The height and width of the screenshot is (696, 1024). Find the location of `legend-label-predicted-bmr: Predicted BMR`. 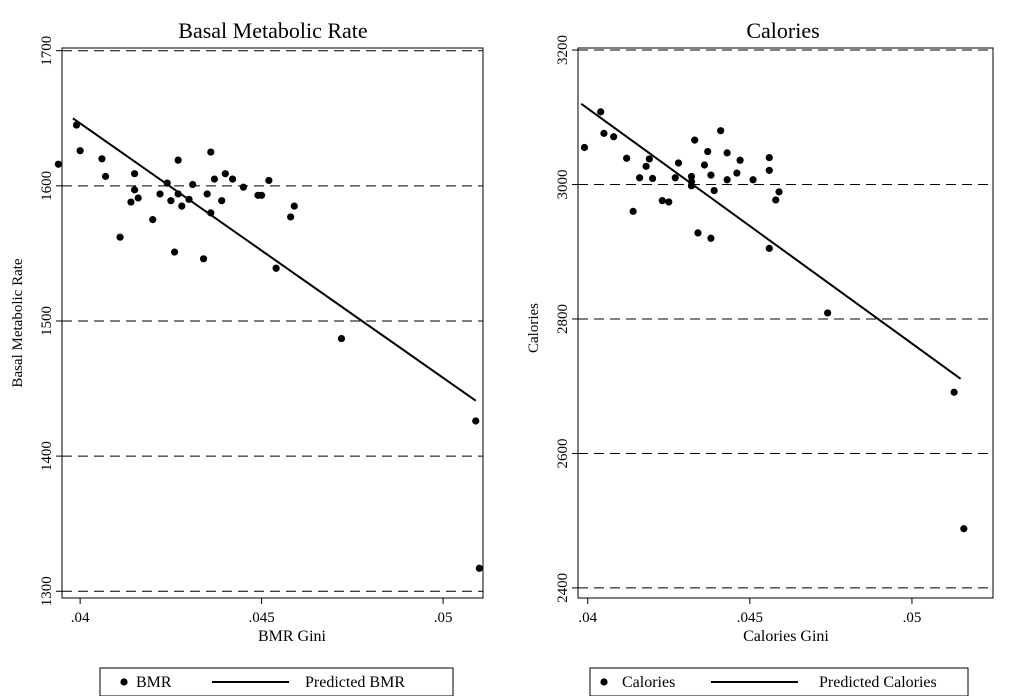

legend-label-predicted-bmr: Predicted BMR is located at coordinates (355, 682).